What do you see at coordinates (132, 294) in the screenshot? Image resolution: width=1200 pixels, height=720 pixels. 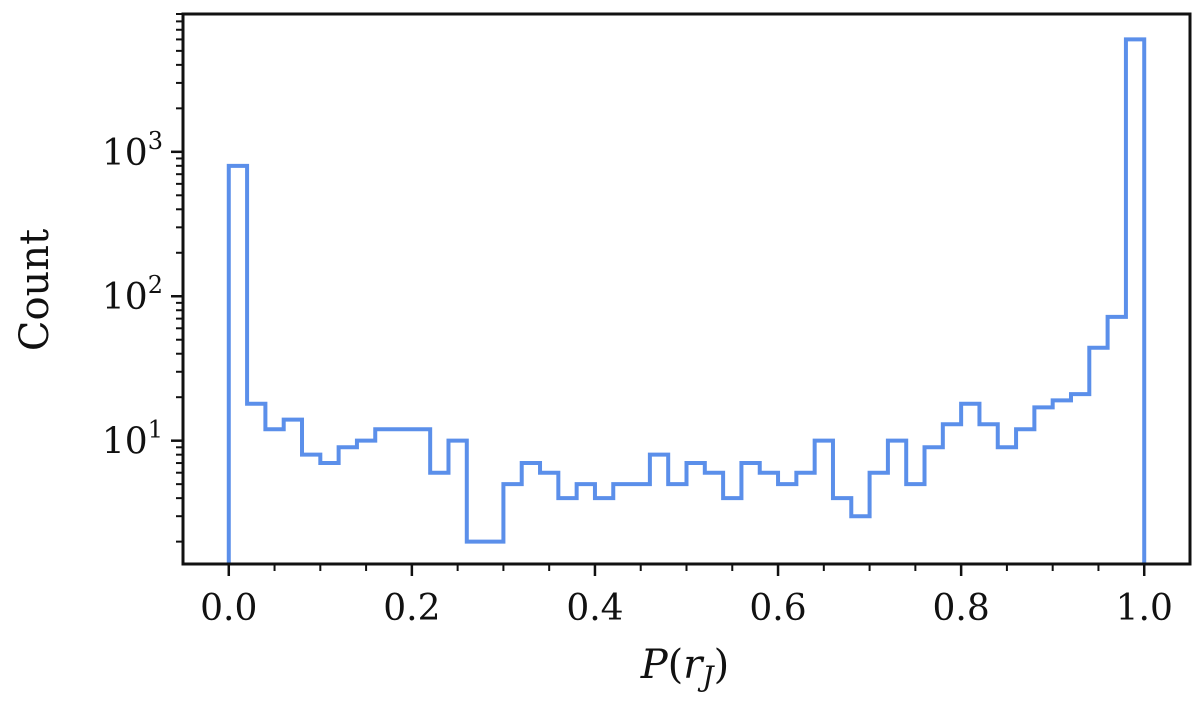 I see `y-tick-label: 10²` at bounding box center [132, 294].